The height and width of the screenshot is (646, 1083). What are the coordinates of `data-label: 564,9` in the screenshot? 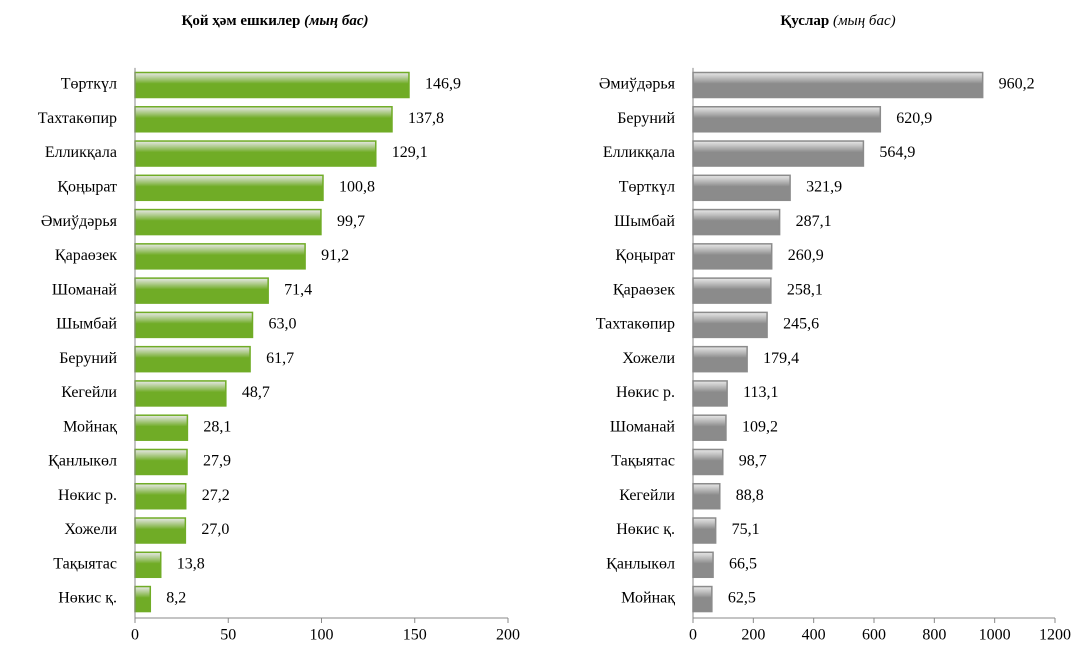 It's located at (897, 152).